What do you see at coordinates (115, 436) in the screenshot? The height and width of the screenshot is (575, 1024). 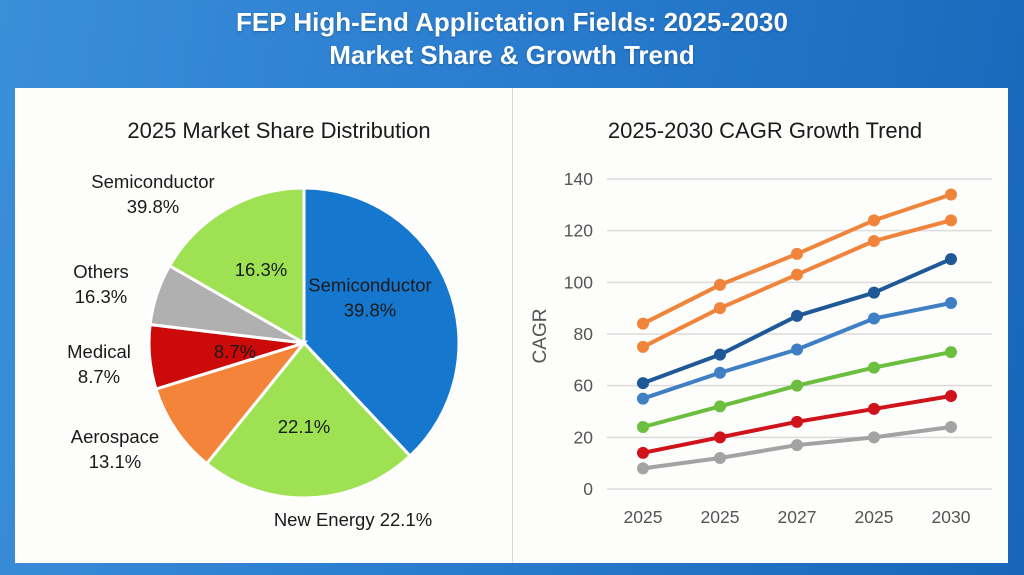 I see `pie-outer-label-aerospace: Aerospace` at bounding box center [115, 436].